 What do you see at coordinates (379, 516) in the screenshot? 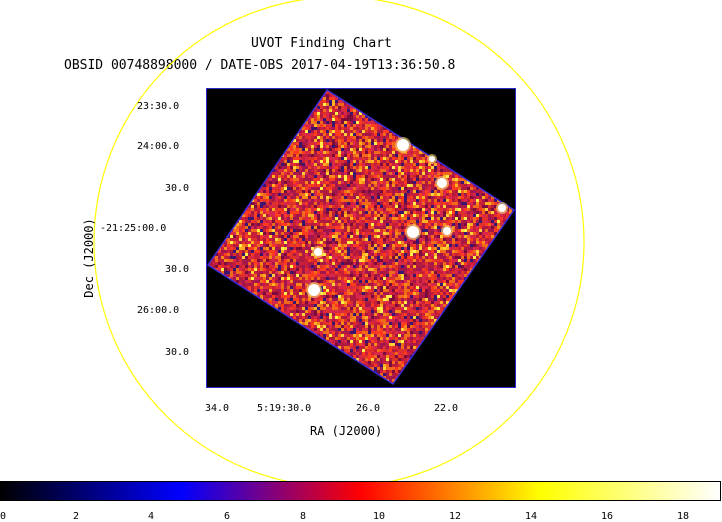
I see `colorbar-tick-label: 10` at bounding box center [379, 516].